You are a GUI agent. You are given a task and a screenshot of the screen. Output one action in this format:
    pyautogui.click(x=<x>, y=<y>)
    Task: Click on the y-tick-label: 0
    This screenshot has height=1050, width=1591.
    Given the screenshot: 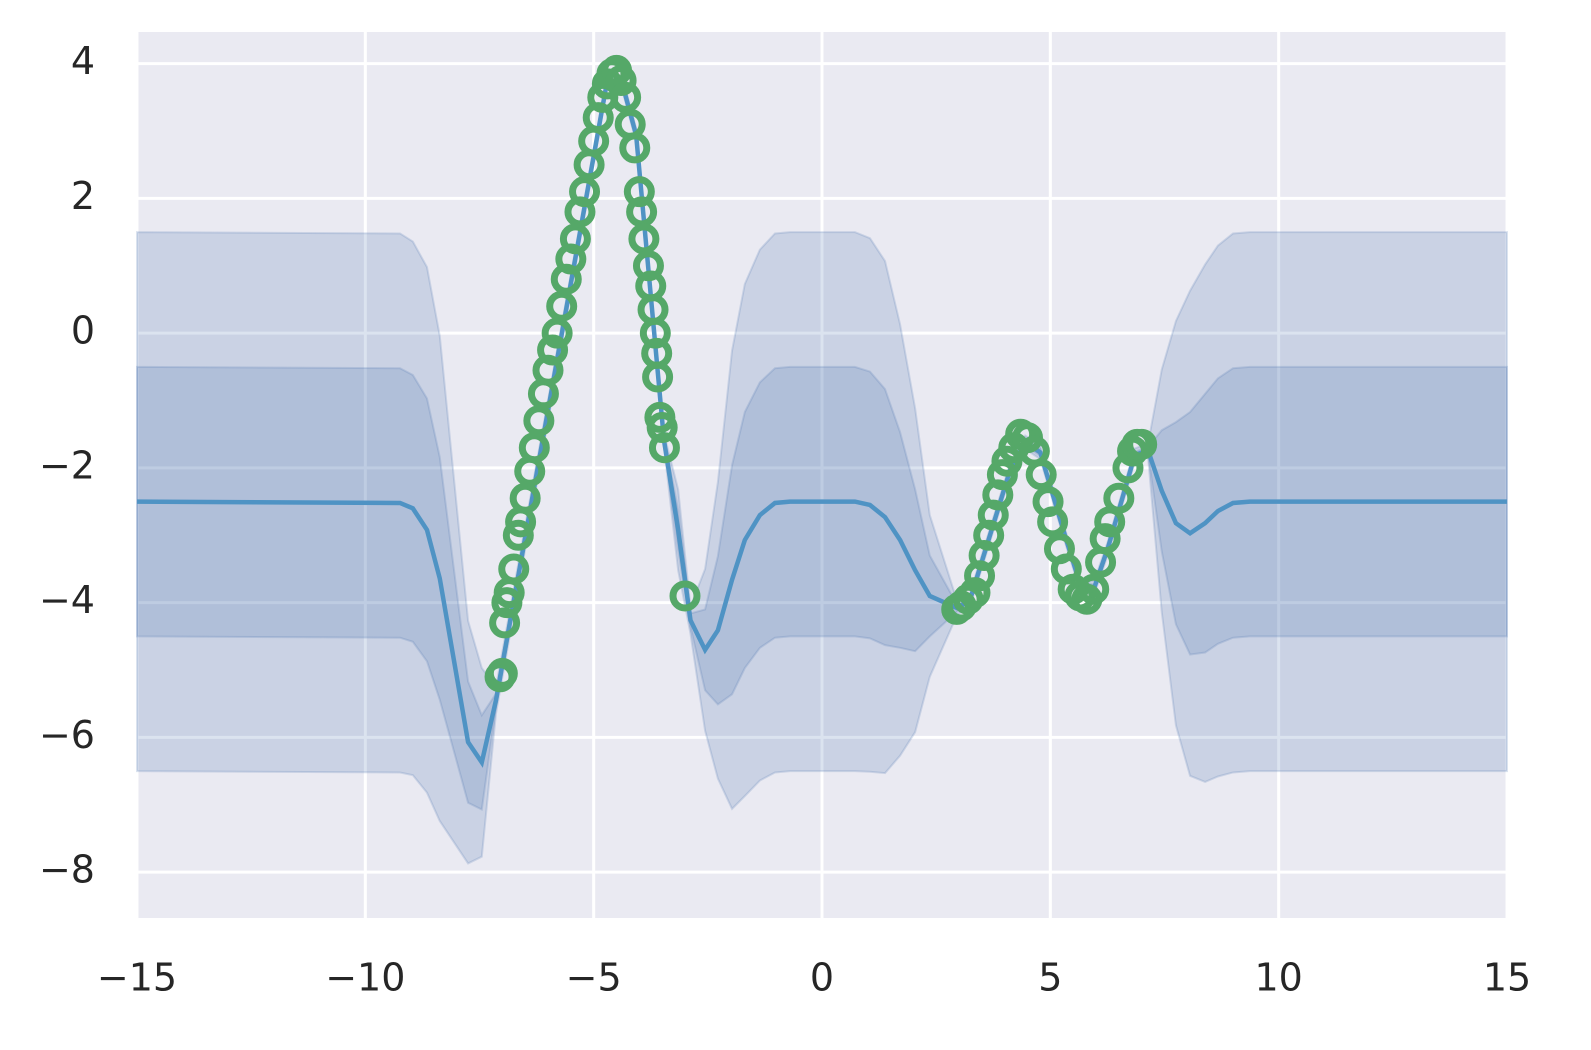 What is the action you would take?
    pyautogui.click(x=83, y=331)
    